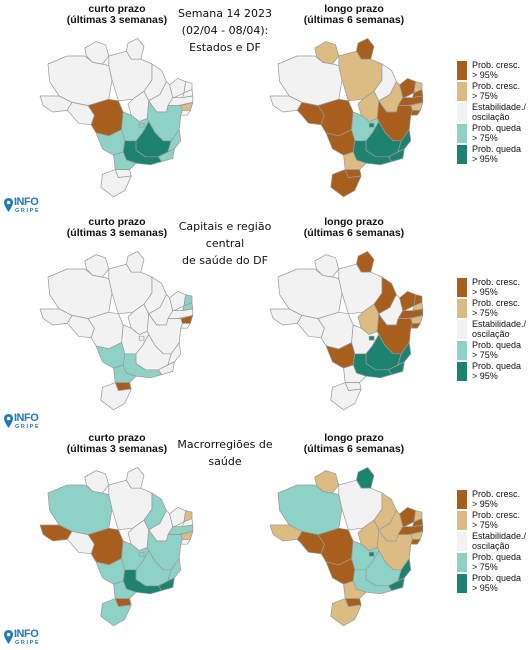 The image size is (530, 650). What do you see at coordinates (485, 376) in the screenshot?
I see `legend-label-line2: > 95%` at bounding box center [485, 376].